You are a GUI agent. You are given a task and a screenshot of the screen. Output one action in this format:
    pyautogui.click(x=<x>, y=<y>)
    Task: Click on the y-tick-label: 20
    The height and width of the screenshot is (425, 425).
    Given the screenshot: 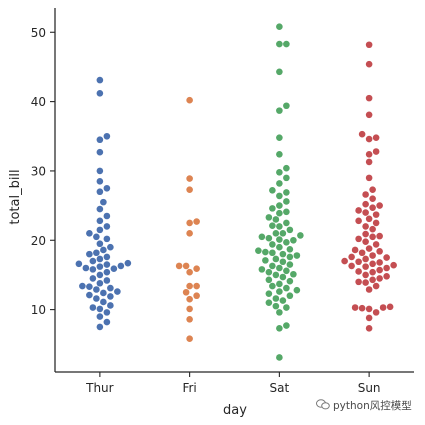 What is the action you would take?
    pyautogui.click(x=38, y=241)
    